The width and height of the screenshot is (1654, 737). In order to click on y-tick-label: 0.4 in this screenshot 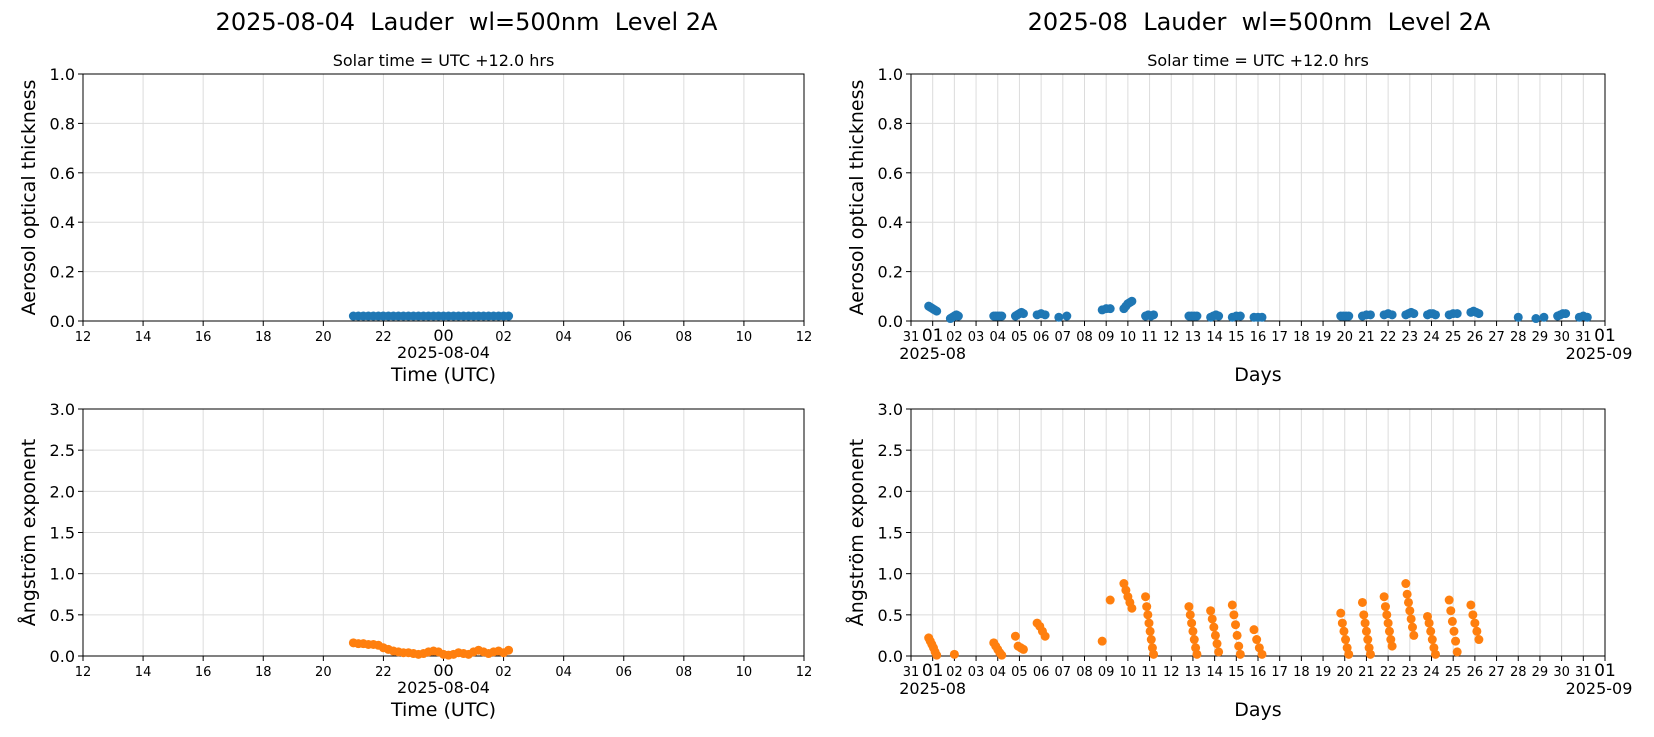, I will do `click(890, 222)`.